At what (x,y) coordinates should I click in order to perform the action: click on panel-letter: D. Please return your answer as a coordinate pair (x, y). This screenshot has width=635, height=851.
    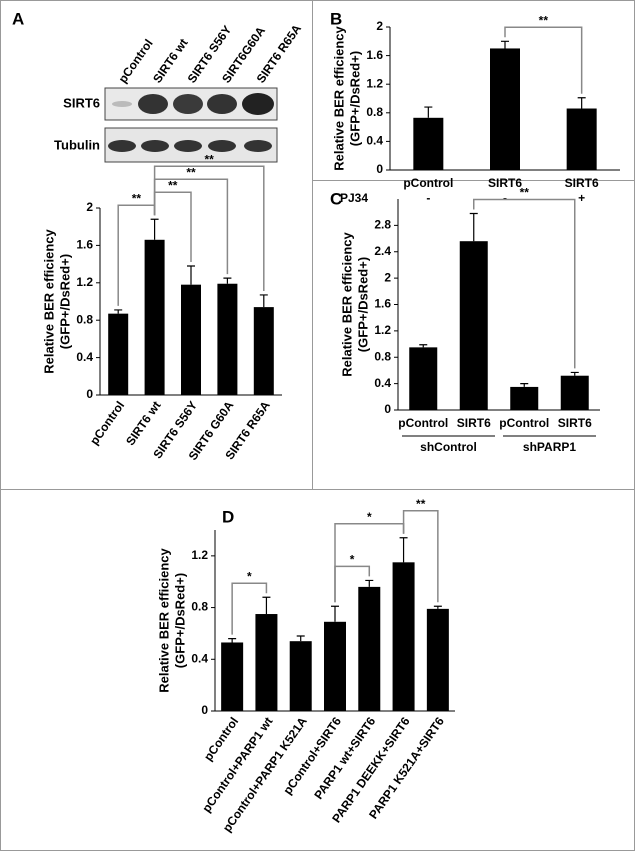
    Looking at the image, I should click on (228, 516).